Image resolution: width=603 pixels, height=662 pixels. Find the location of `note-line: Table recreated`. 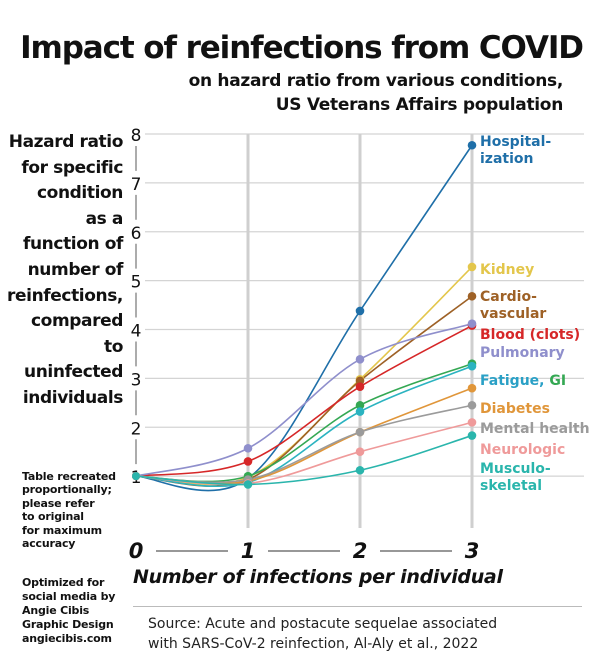

note-line: Table recreated is located at coordinates (69, 476).